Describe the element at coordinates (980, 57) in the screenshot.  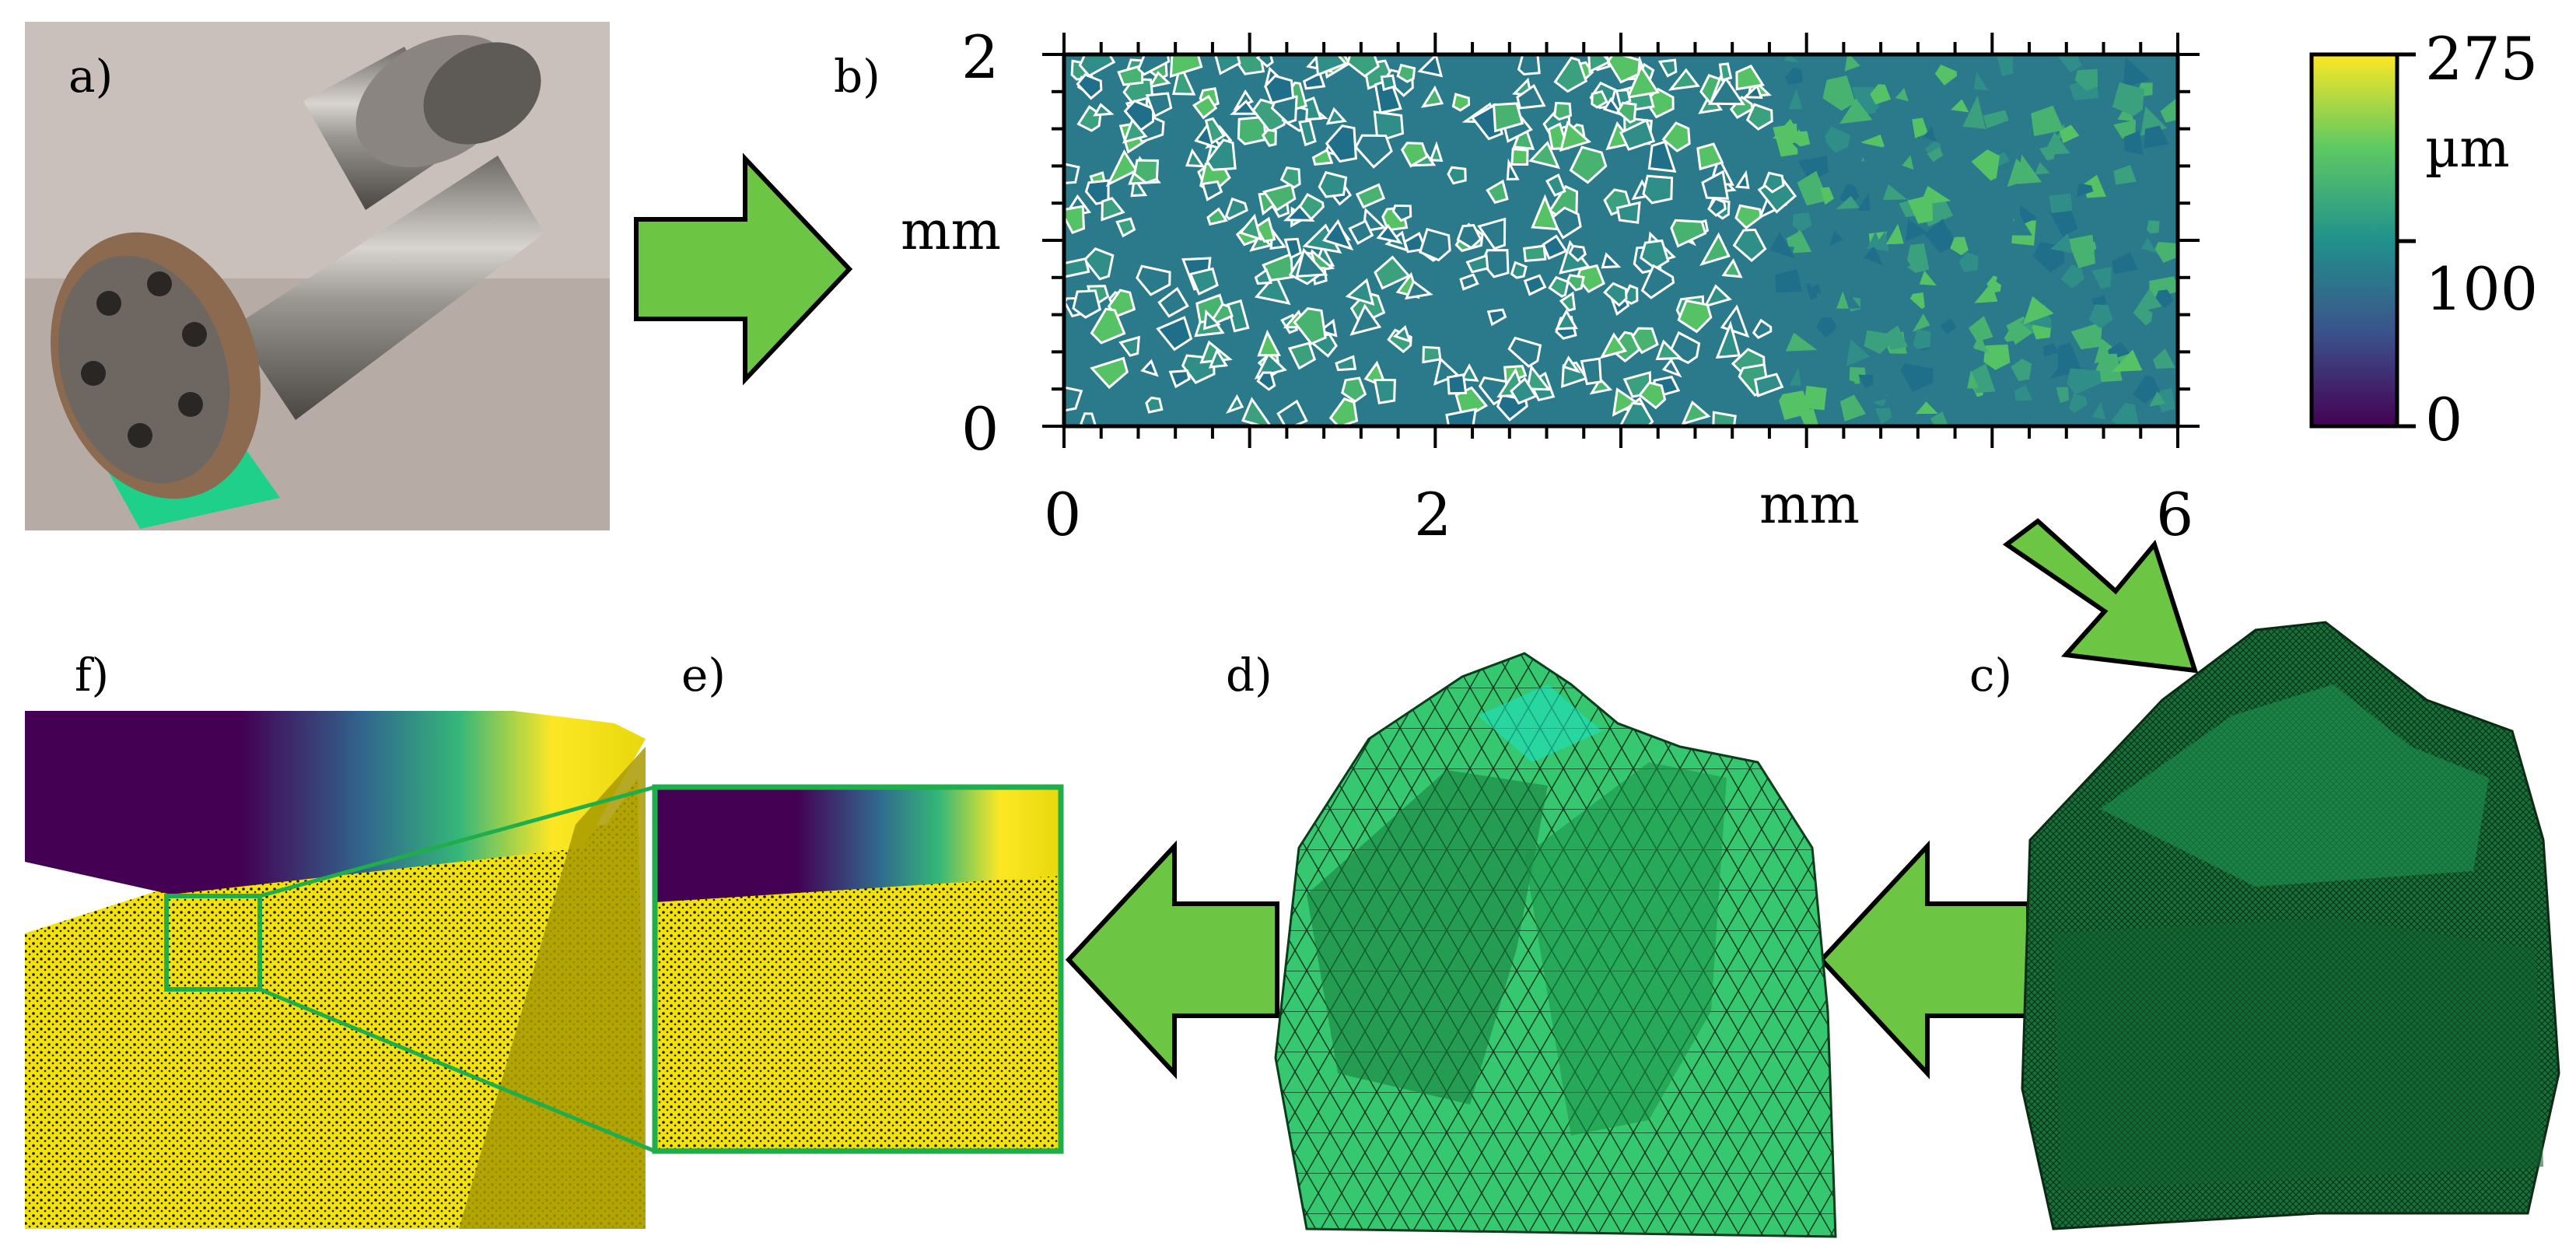
I see `y-tick-2: 2` at that location.